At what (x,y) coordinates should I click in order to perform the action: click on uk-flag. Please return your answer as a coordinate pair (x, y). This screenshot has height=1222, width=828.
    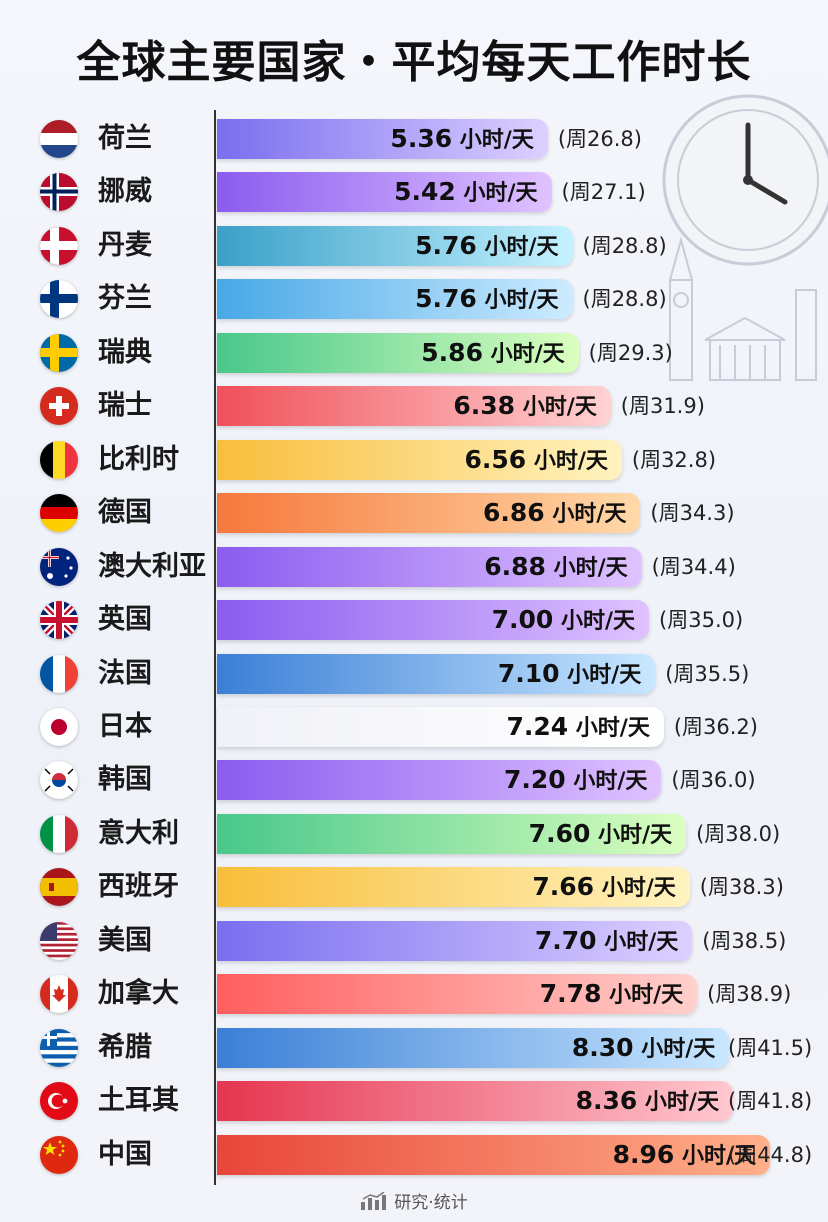
    Looking at the image, I should click on (59, 620).